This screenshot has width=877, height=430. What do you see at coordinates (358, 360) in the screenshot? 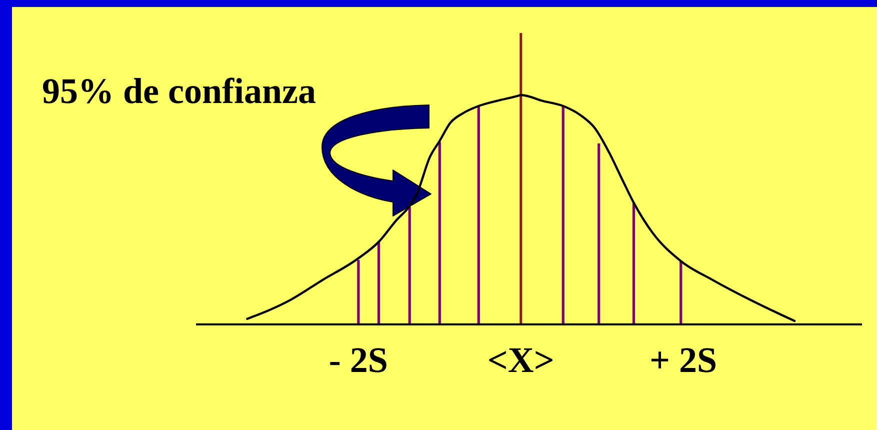
I see `x-tick-label: - 2S` at bounding box center [358, 360].